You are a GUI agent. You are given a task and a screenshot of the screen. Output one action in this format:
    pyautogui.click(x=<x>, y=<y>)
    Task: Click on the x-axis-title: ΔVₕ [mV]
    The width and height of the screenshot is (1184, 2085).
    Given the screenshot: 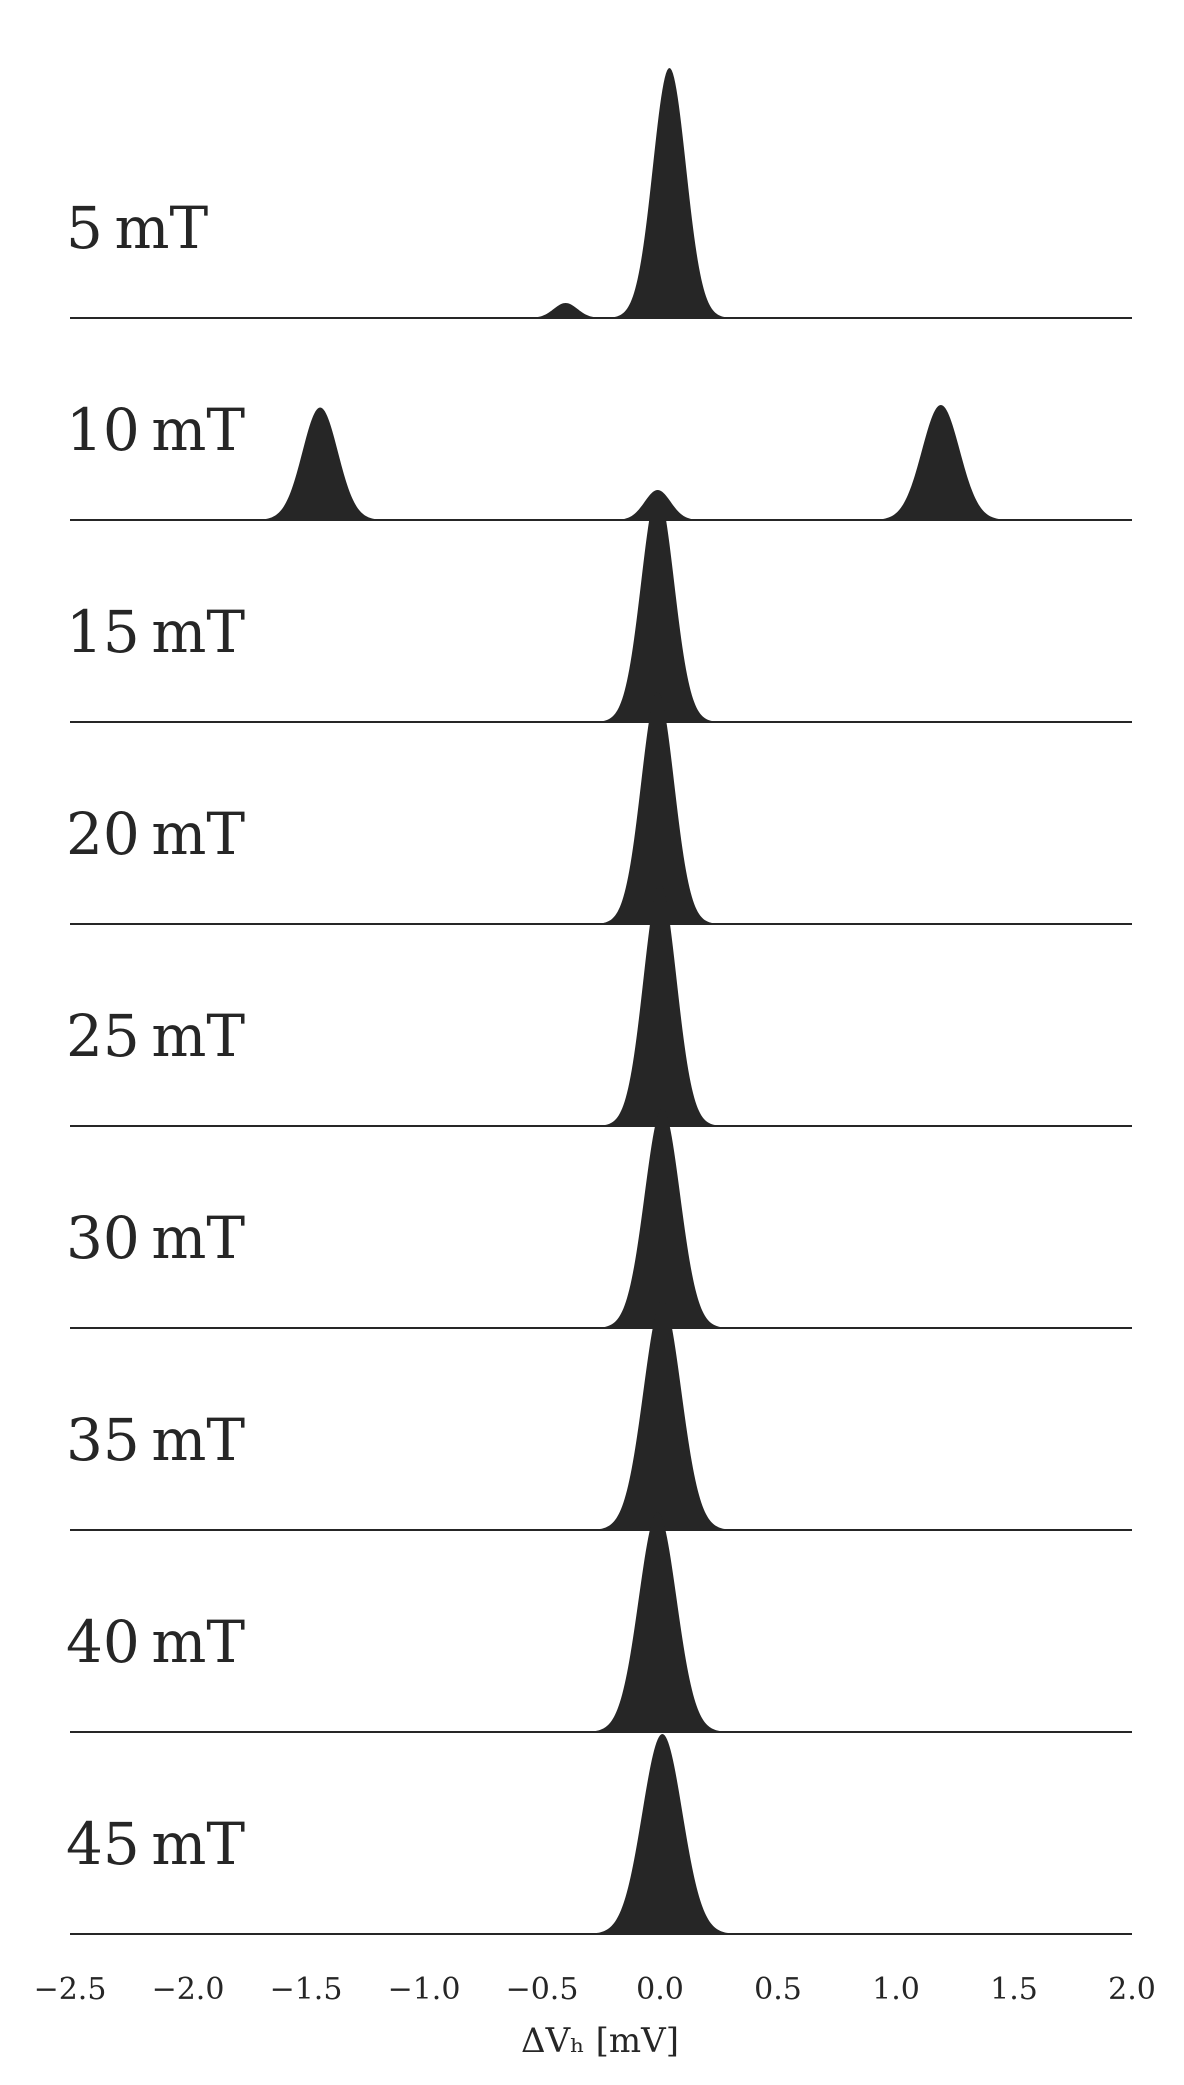 What is the action you would take?
    pyautogui.click(x=600, y=2041)
    